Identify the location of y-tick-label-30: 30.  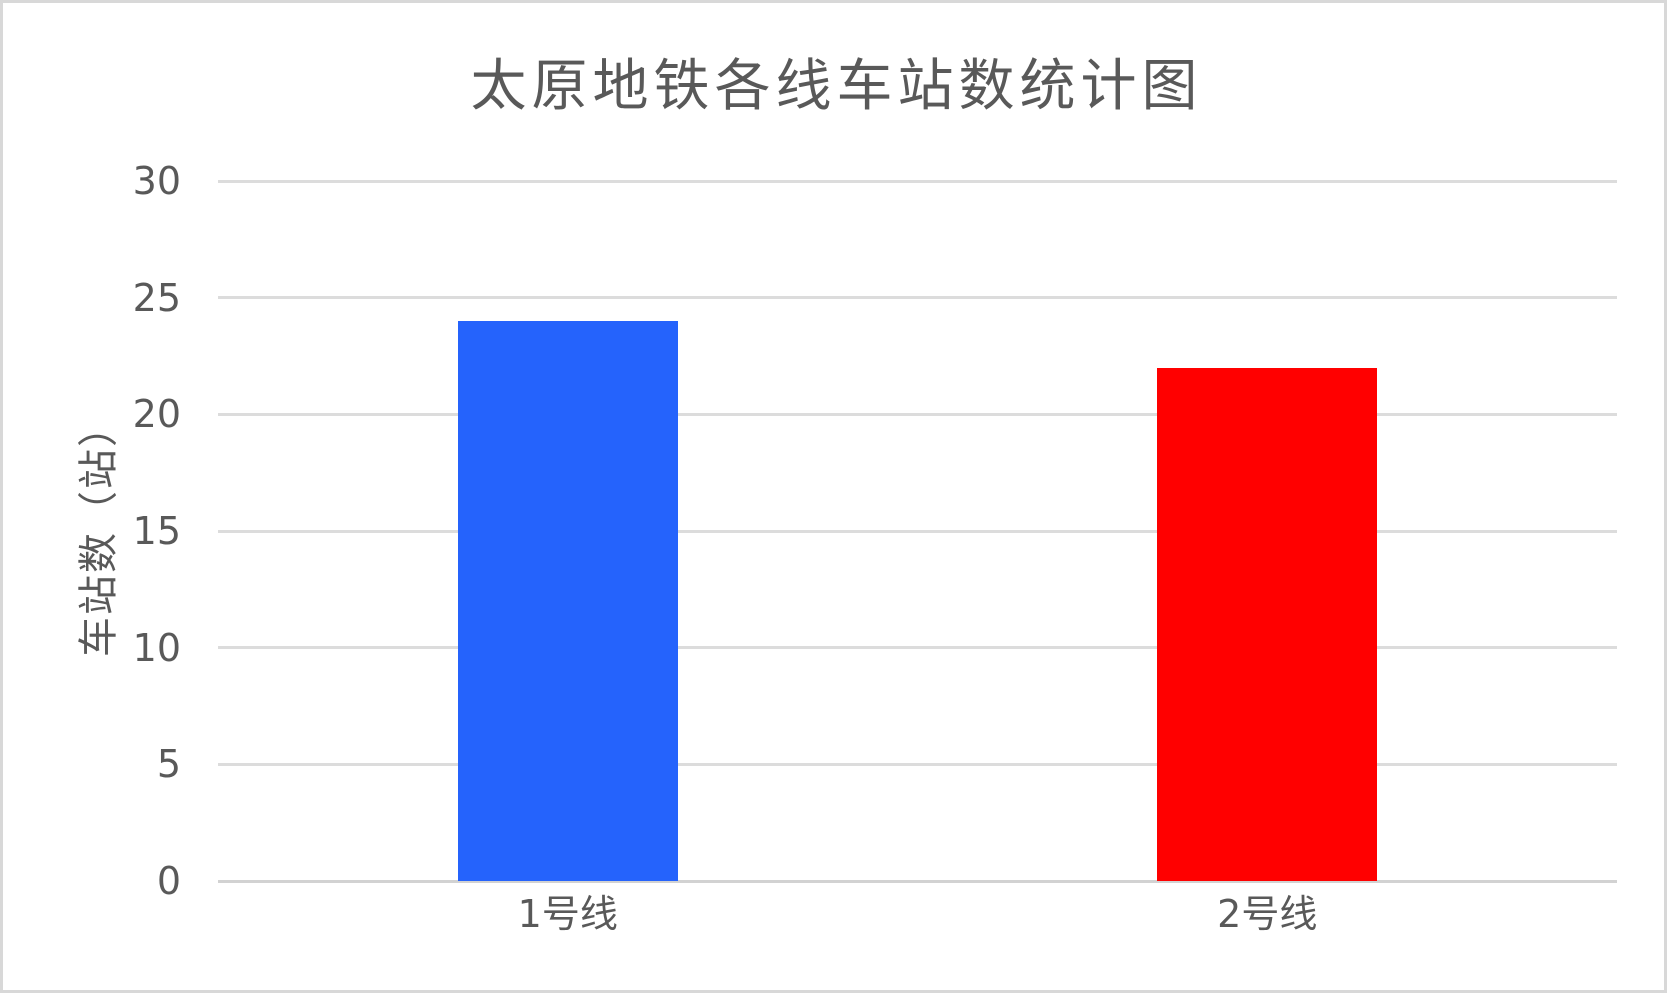
(156, 181).